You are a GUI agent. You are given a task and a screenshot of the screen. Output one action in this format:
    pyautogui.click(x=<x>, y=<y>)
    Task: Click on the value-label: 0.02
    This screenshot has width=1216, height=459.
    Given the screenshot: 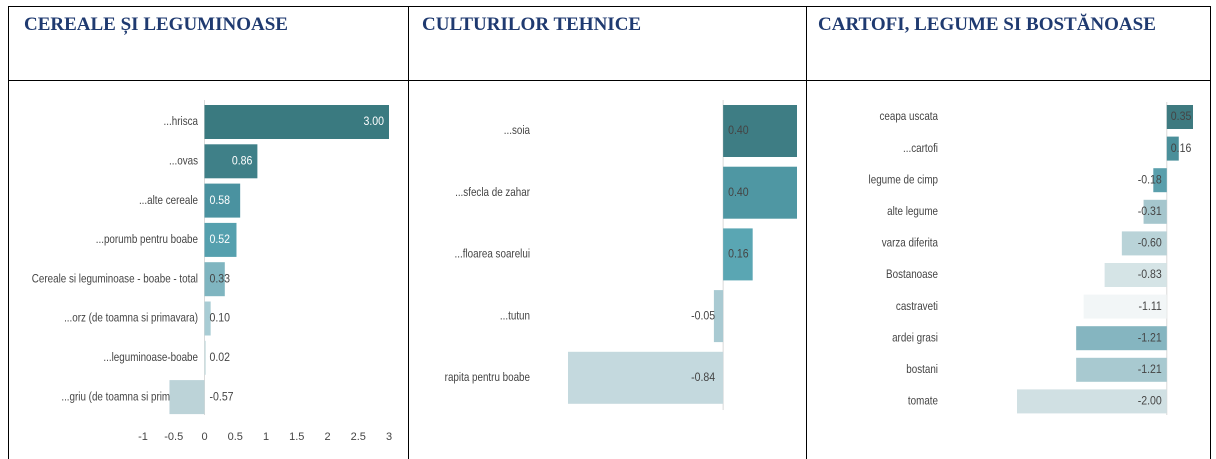 What is the action you would take?
    pyautogui.click(x=220, y=357)
    